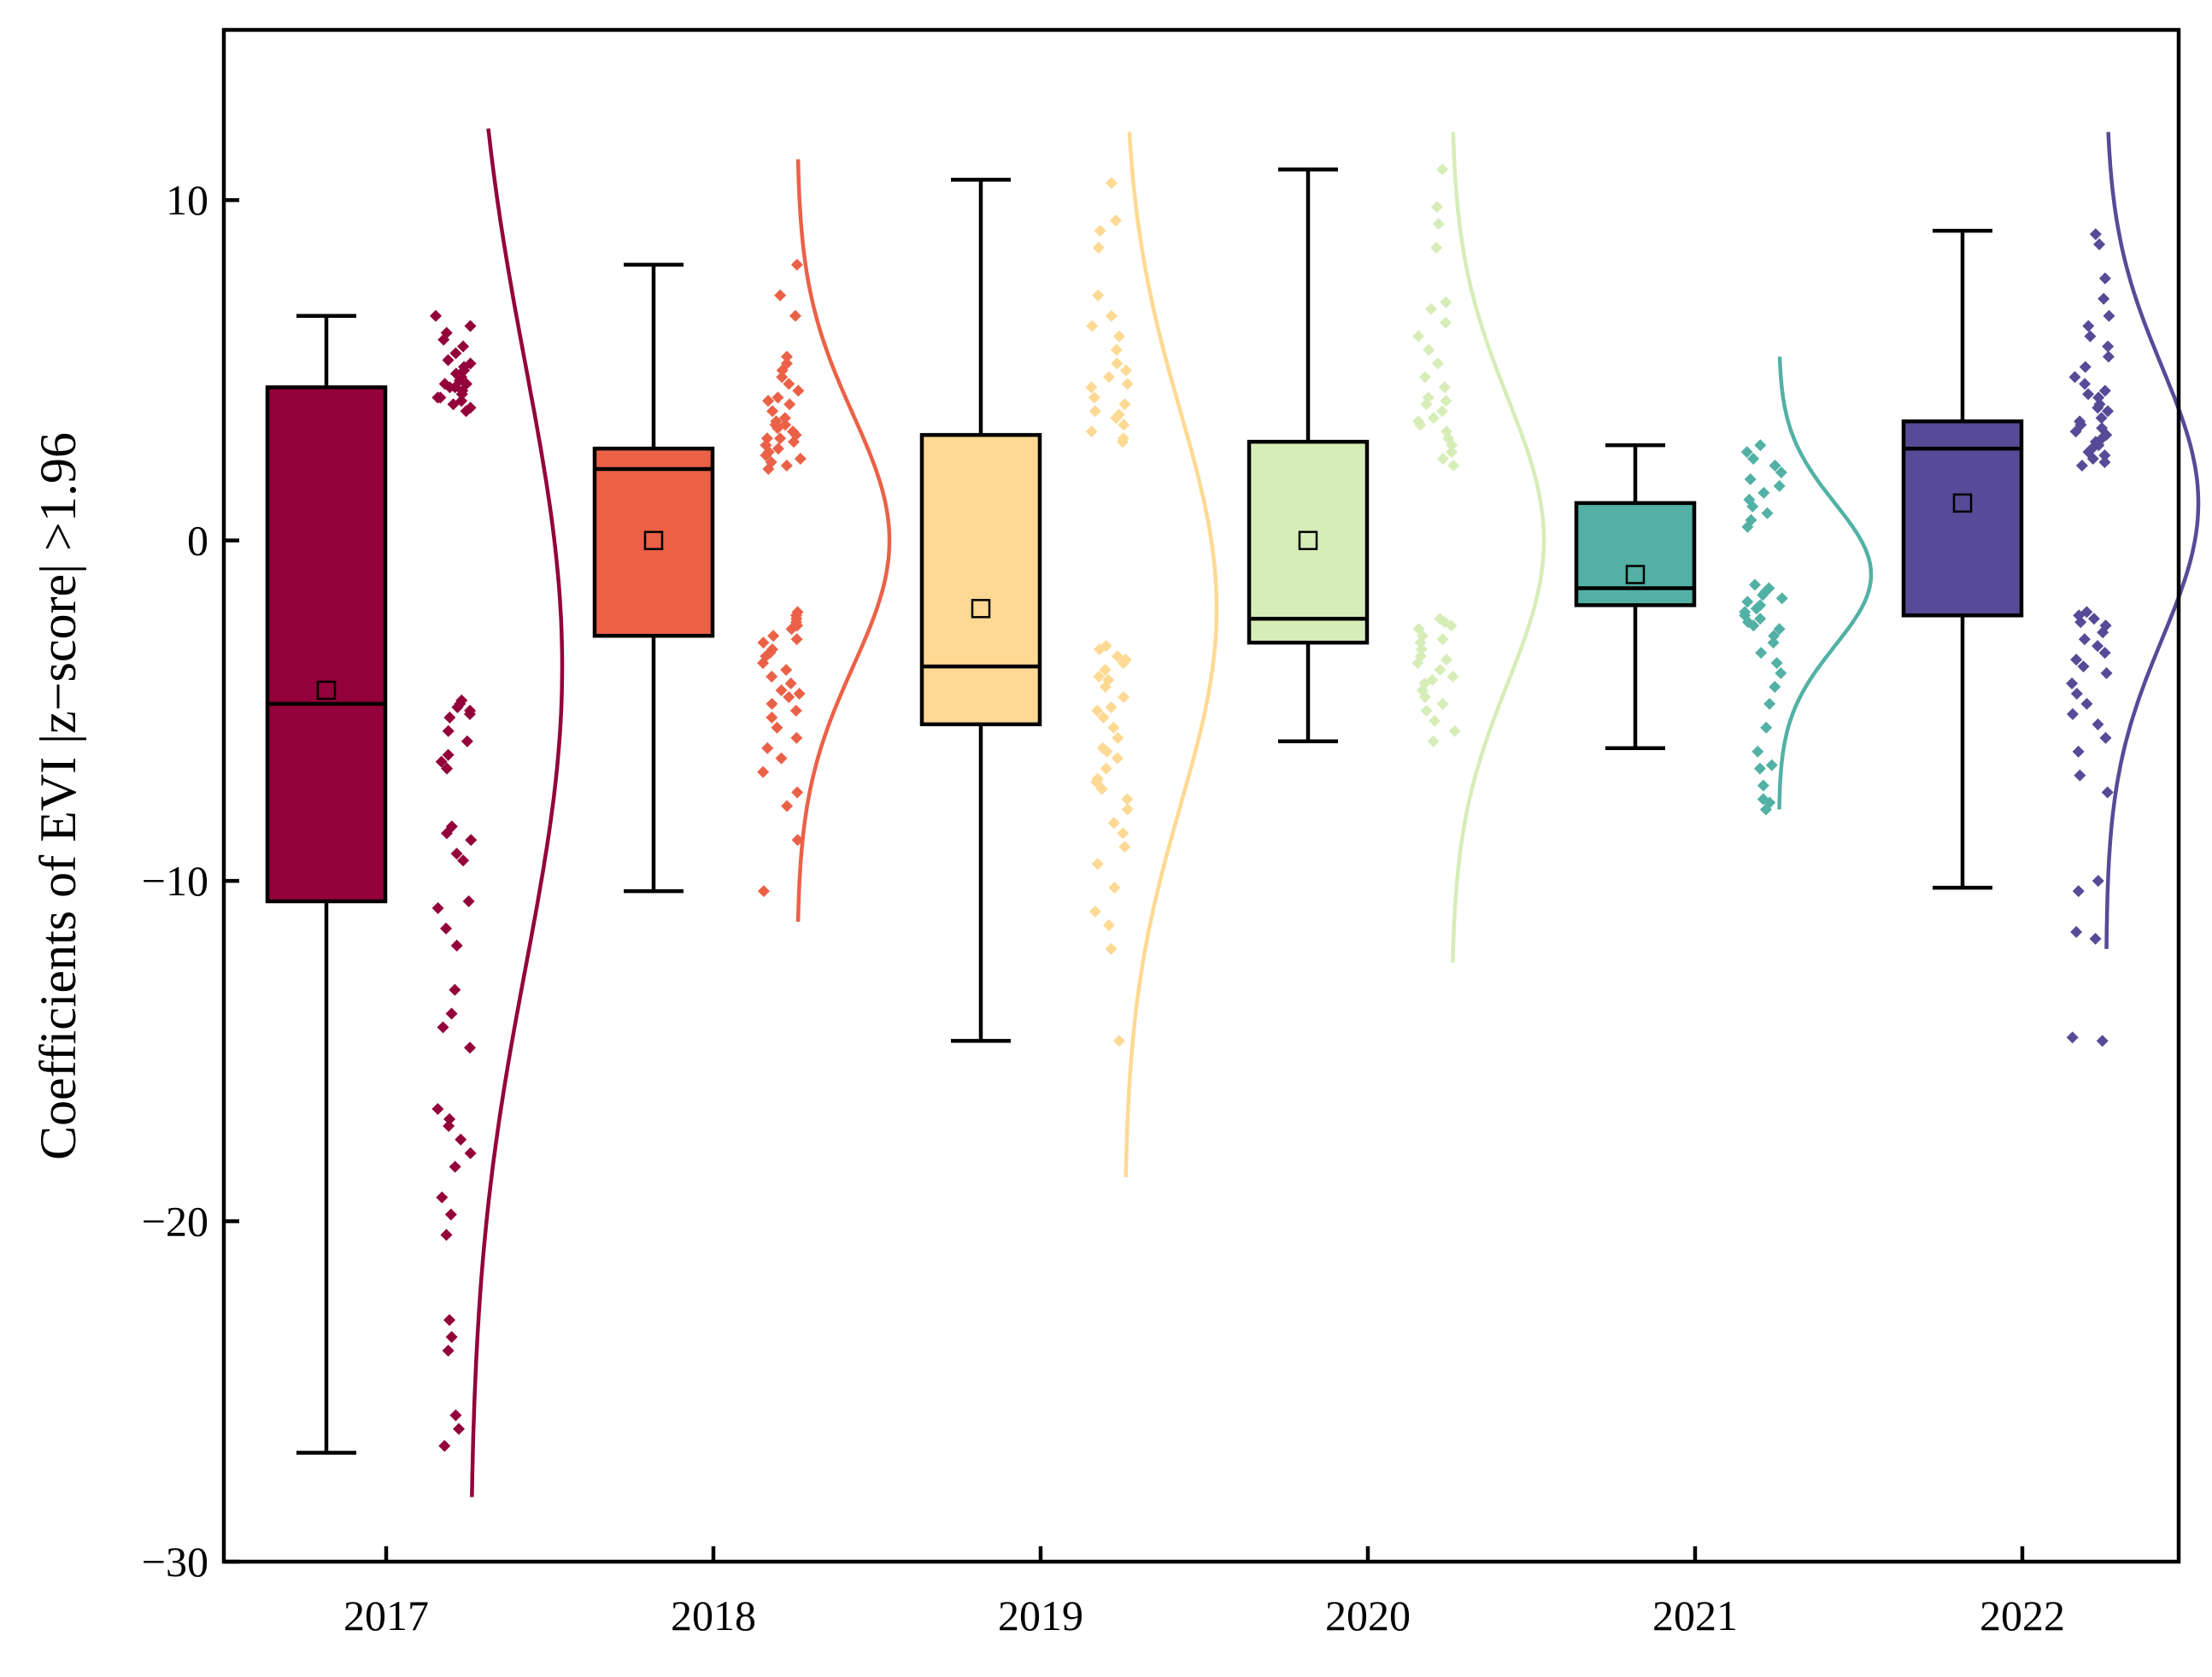 Image resolution: width=2212 pixels, height=1677 pixels. Describe the element at coordinates (2022, 1616) in the screenshot. I see `x-tick-label: 2022` at that location.